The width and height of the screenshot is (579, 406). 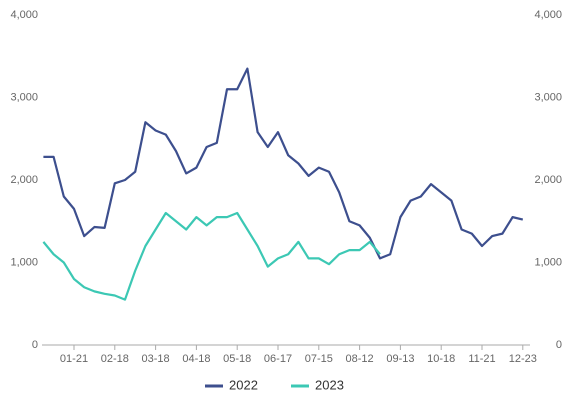 I want to click on x-tick-label: 06-17, so click(x=278, y=359).